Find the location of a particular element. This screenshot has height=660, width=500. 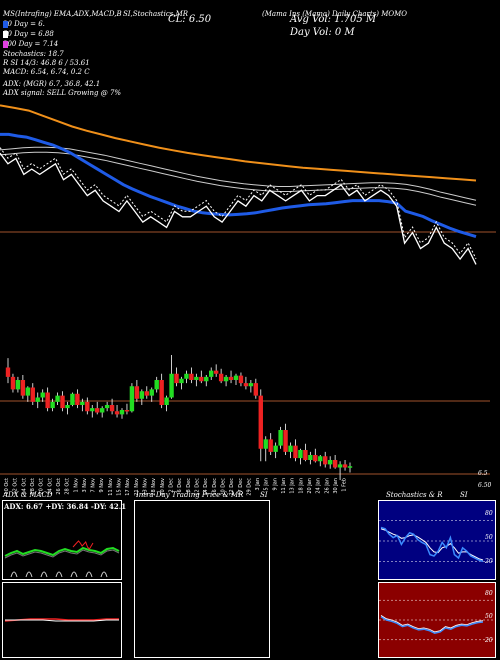

date-tick-label: 3 Jan is located at coordinates (258, 484).